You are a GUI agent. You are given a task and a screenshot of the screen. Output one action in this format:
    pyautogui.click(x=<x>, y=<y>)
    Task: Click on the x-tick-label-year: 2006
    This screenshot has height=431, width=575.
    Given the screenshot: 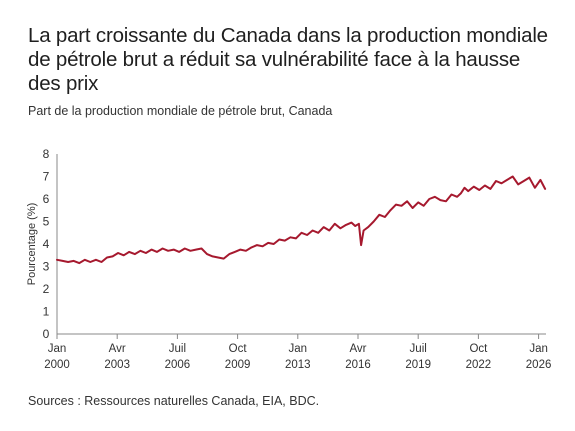 What is the action you would take?
    pyautogui.click(x=178, y=365)
    